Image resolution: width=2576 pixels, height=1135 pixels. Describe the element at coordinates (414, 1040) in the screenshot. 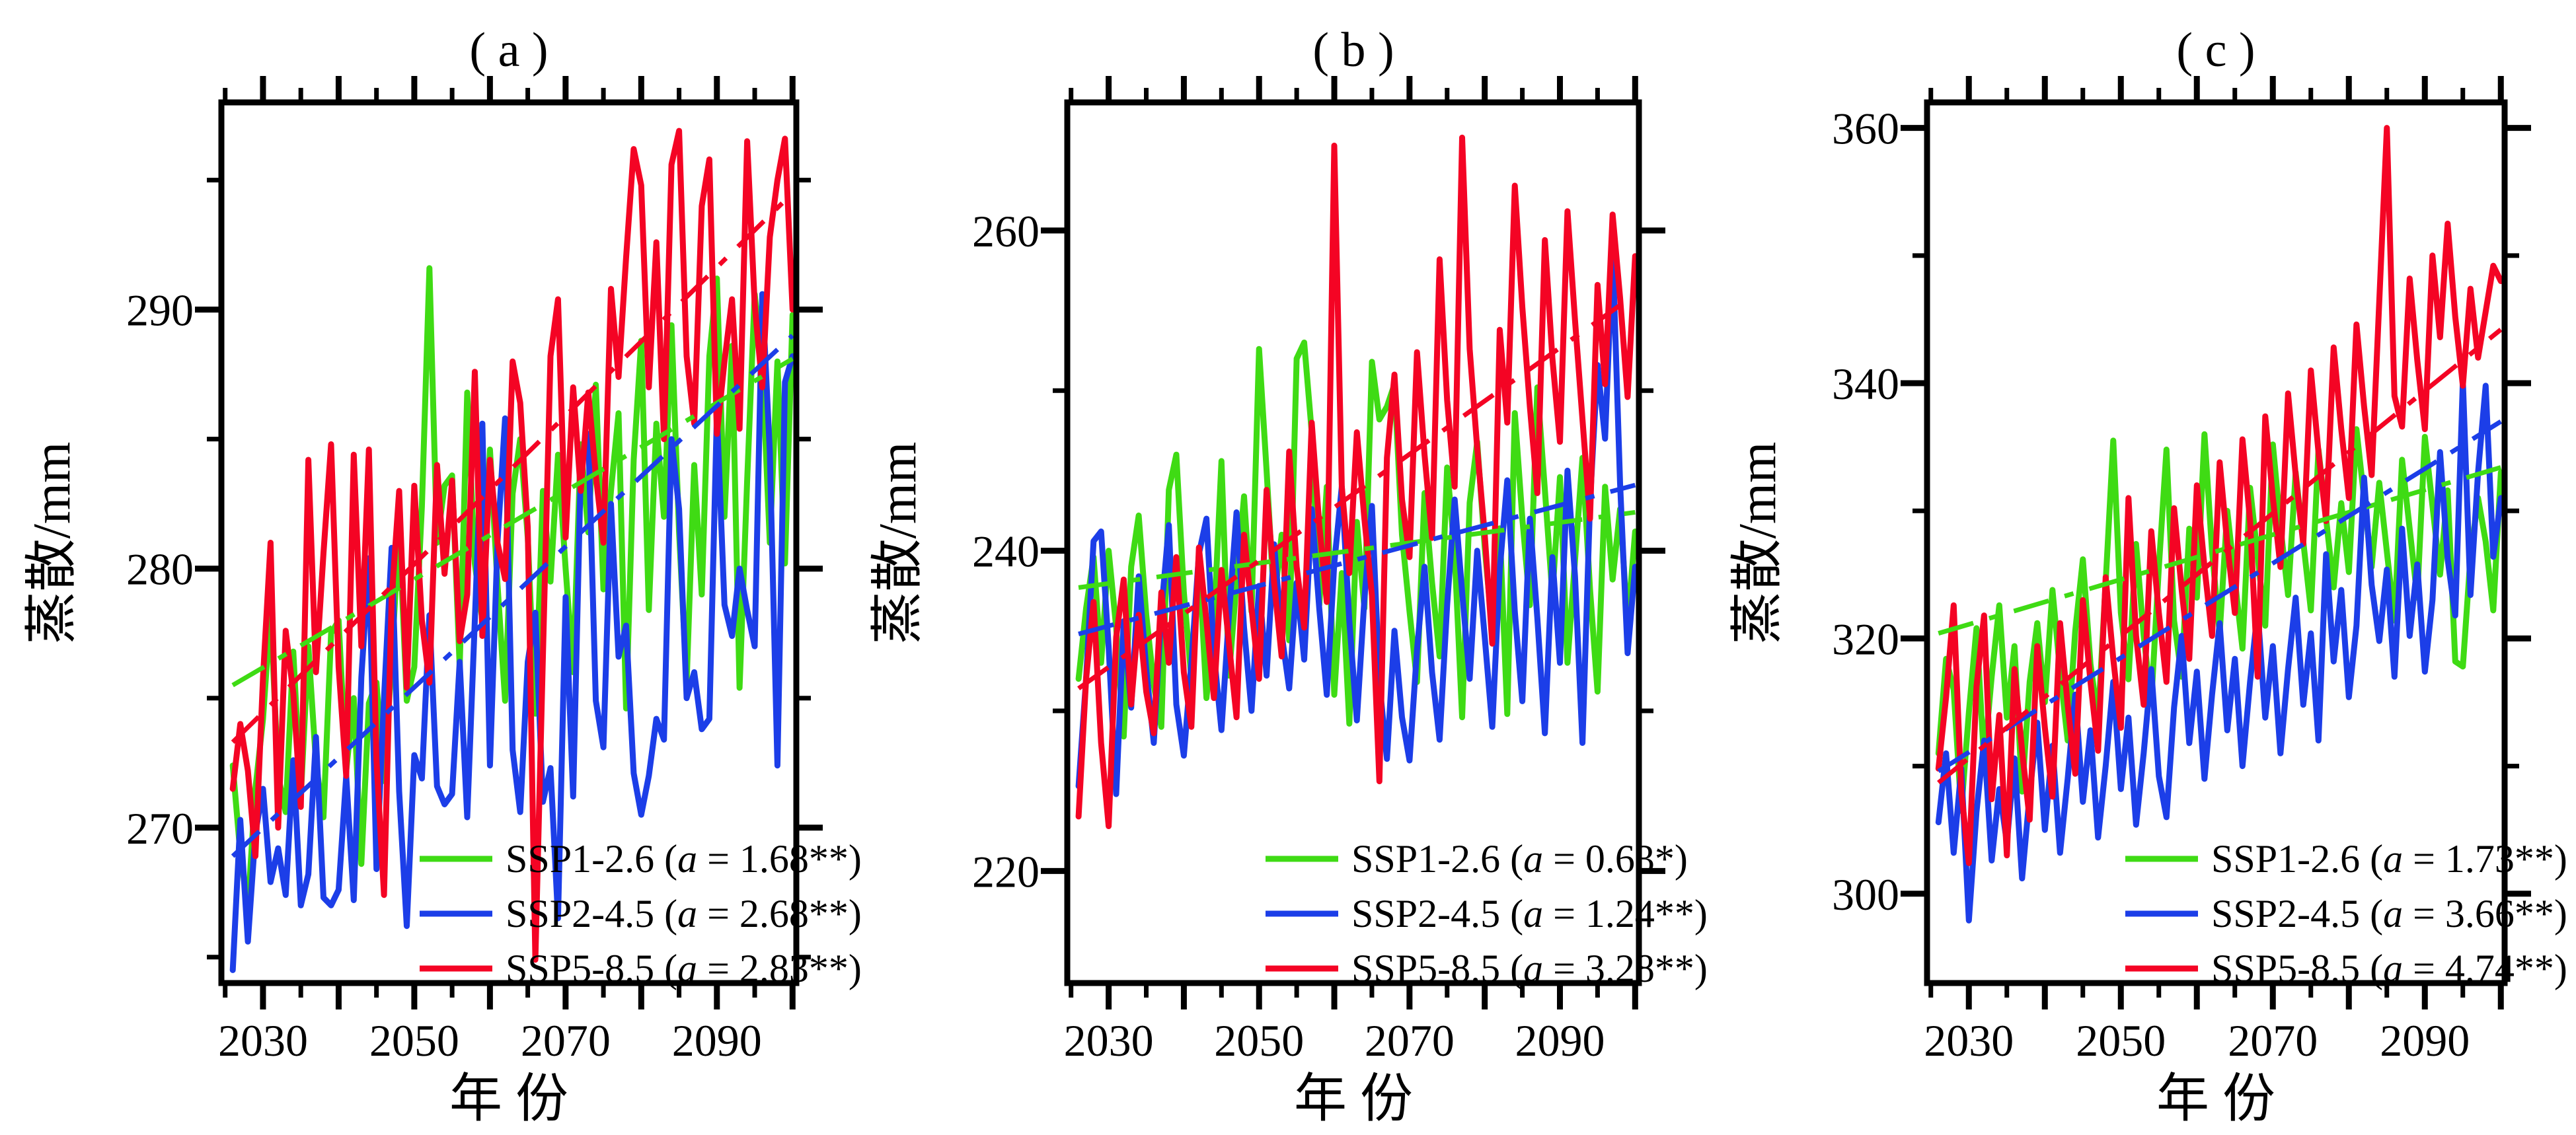

I see `panel-a-xtick-label: 2050` at that location.